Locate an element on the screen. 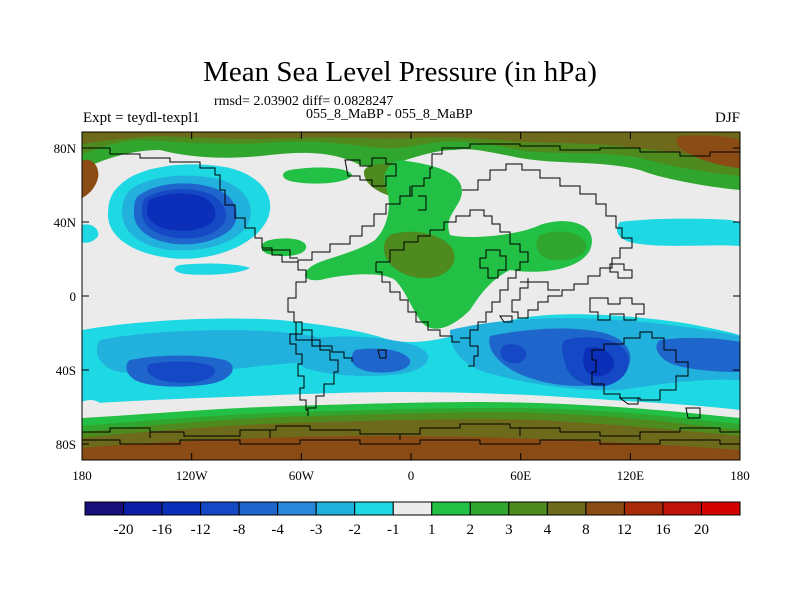 The width and height of the screenshot is (800, 600). experiment-label: Expt = teydl-texpl1 is located at coordinates (141, 118).